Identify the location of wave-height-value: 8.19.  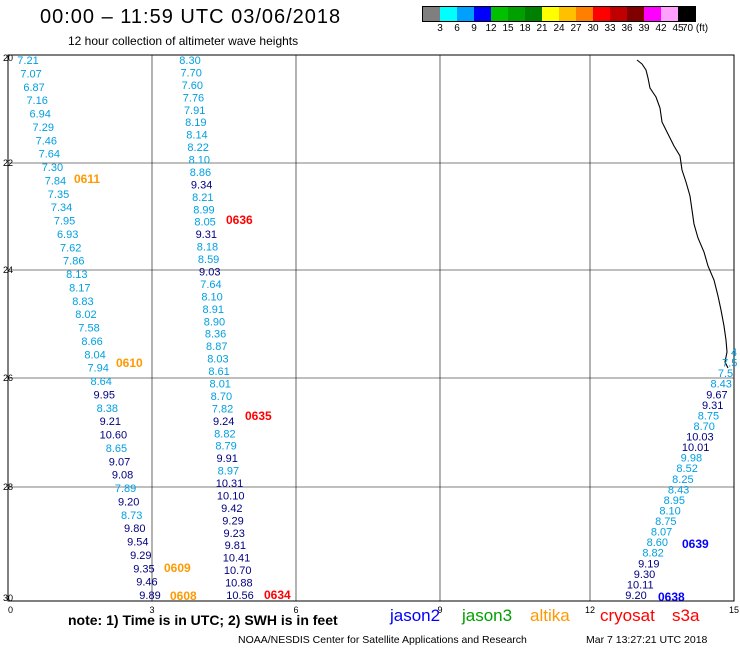
(195, 123).